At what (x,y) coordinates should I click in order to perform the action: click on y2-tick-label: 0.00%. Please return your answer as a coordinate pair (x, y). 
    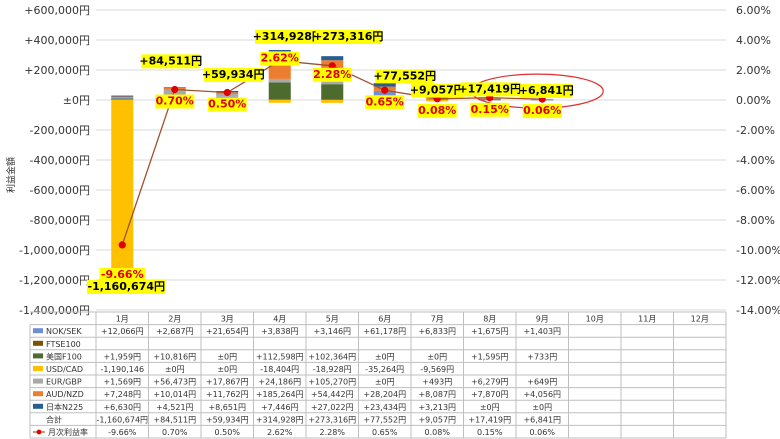
    Looking at the image, I should click on (753, 100).